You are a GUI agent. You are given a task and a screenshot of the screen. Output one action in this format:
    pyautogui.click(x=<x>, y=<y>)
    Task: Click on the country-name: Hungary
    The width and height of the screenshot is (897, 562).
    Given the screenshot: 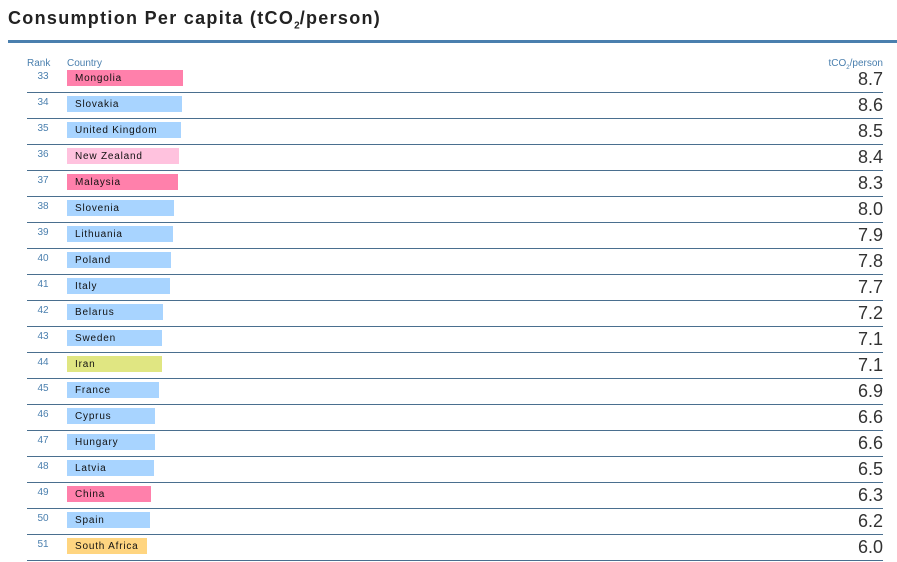 What is the action you would take?
    pyautogui.click(x=97, y=442)
    